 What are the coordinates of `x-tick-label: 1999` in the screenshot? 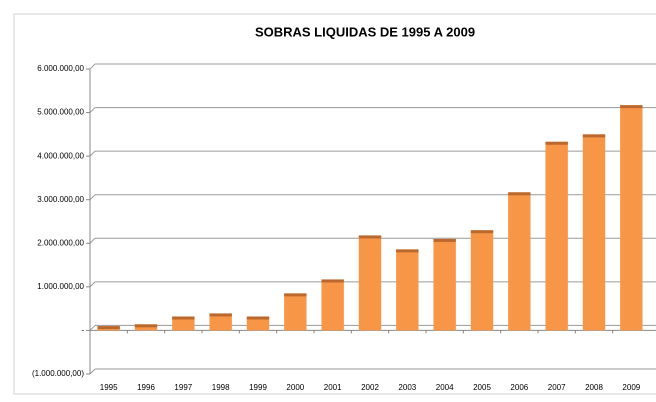 It's located at (258, 387).